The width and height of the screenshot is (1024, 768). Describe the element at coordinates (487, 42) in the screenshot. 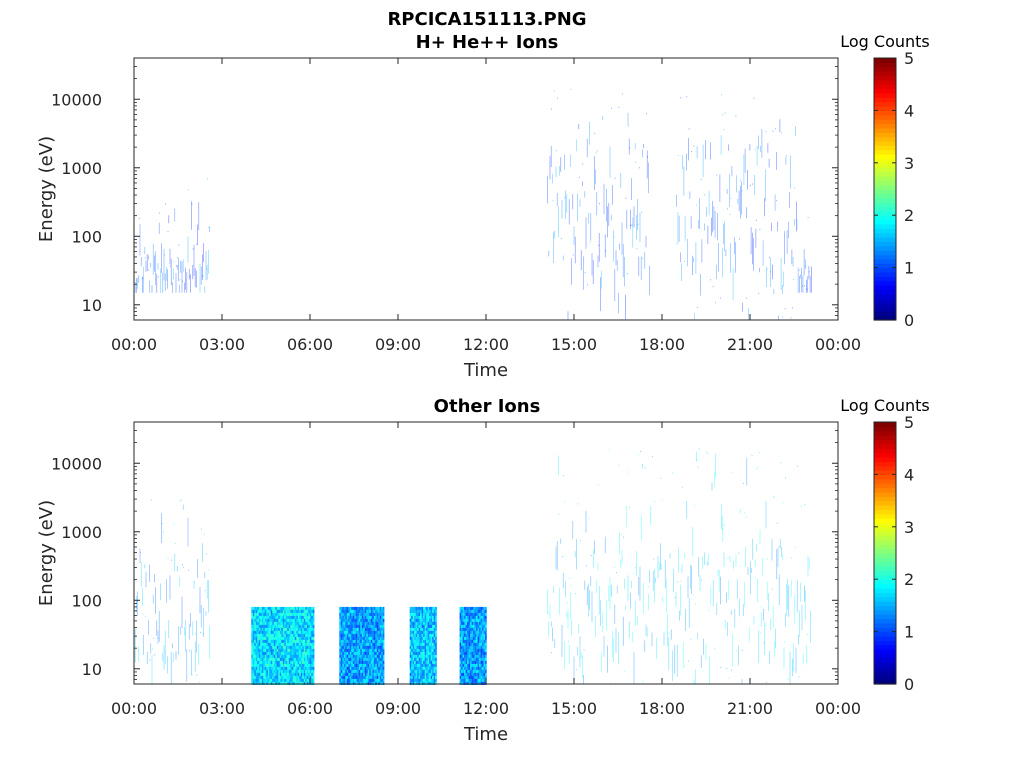

I see `panel-title: H+ He++ Ions` at that location.